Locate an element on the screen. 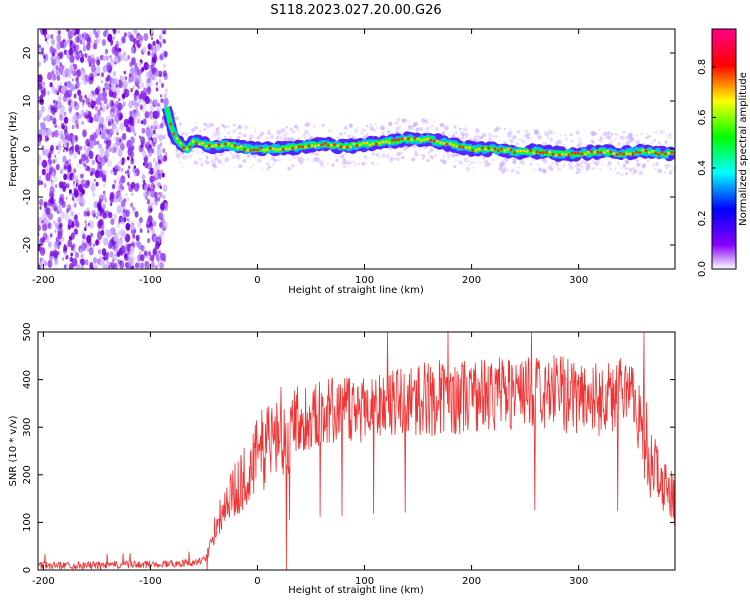  y-tick-label: -10 is located at coordinates (27, 197).